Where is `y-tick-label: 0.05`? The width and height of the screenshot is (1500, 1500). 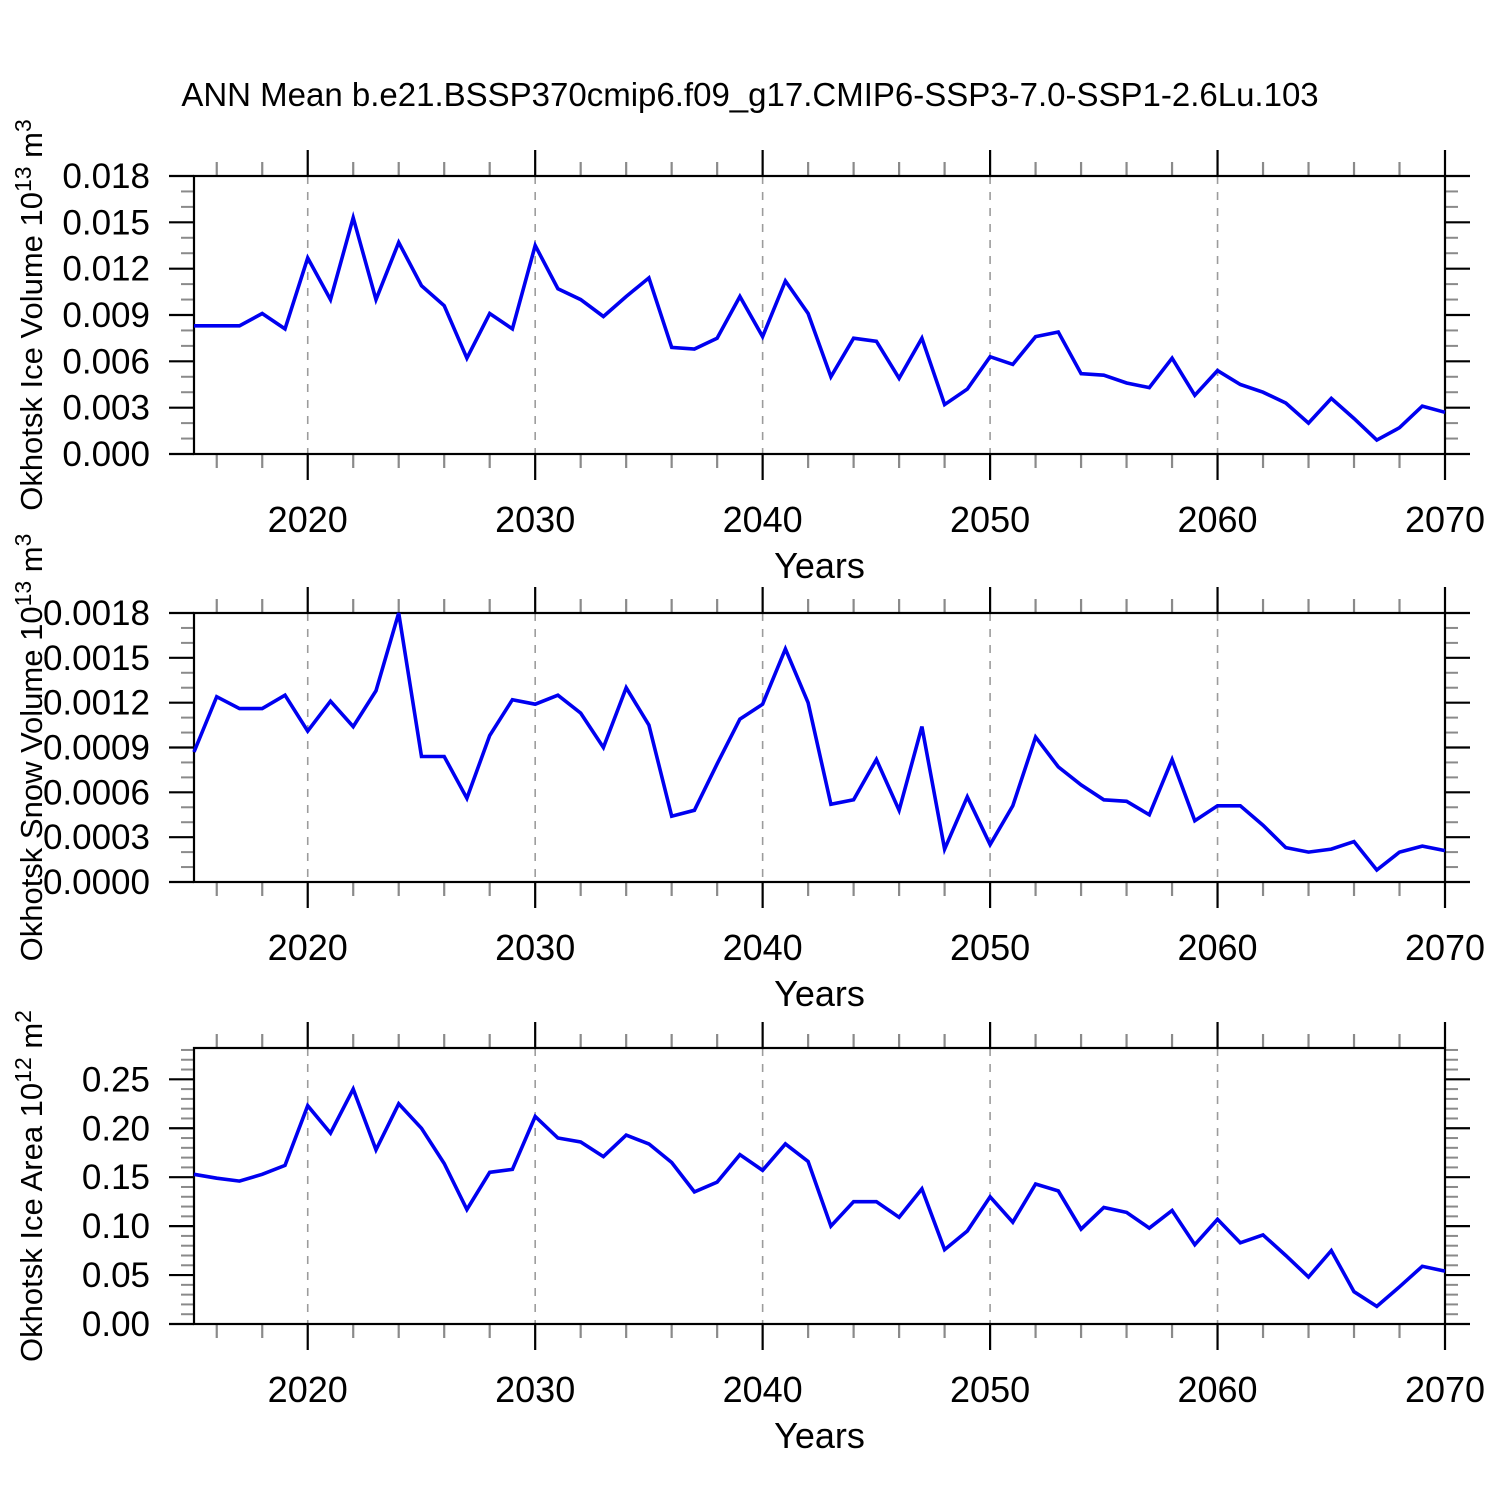
y-tick-label: 0.05 is located at coordinates (116, 1275).